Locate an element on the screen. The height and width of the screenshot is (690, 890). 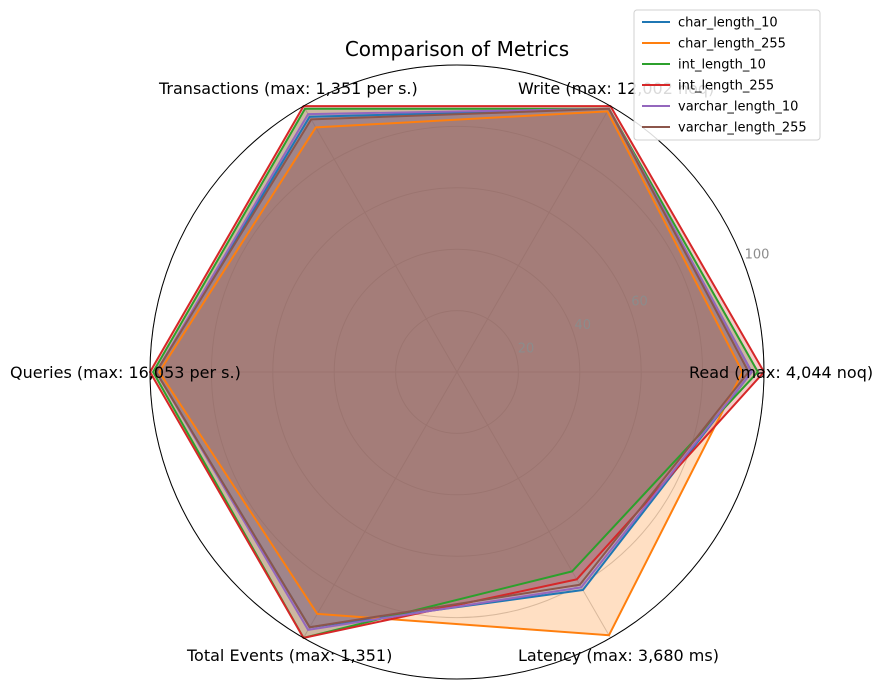
radial-tick-label: 60 is located at coordinates (639, 302).